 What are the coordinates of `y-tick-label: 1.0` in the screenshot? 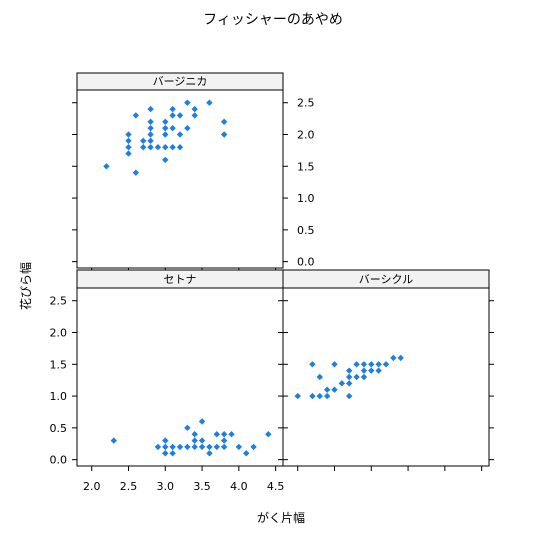 It's located at (306, 198).